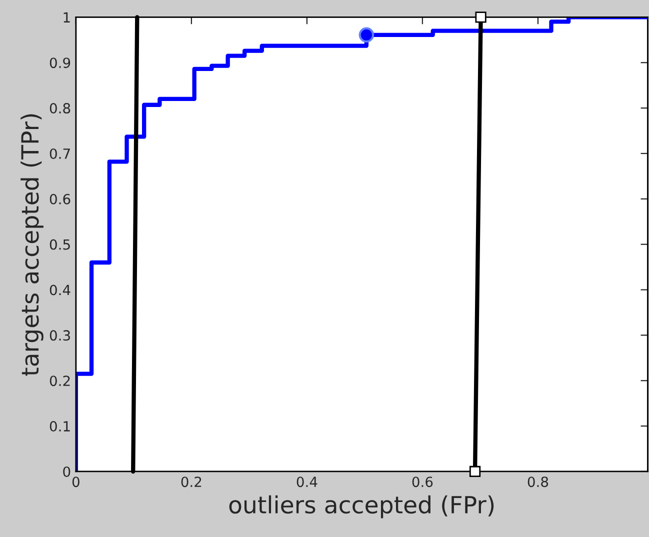 This screenshot has width=649, height=537. I want to click on y-tick-label: 0.9, so click(60, 63).